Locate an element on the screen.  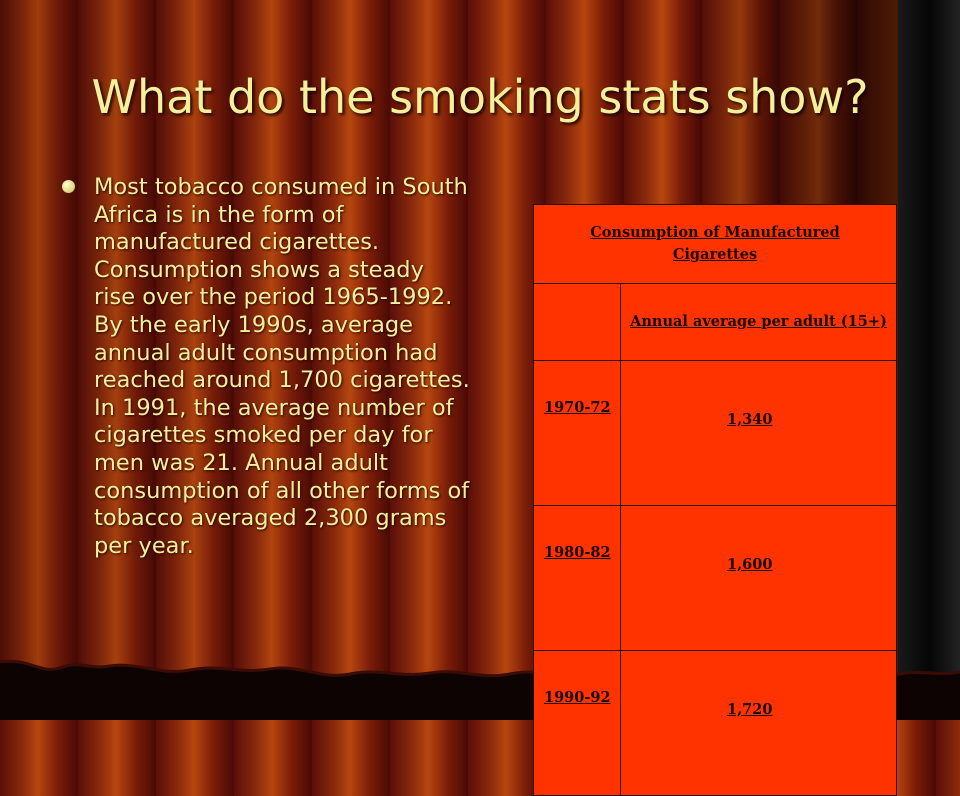
bullet-dot-icon is located at coordinates (68, 186).